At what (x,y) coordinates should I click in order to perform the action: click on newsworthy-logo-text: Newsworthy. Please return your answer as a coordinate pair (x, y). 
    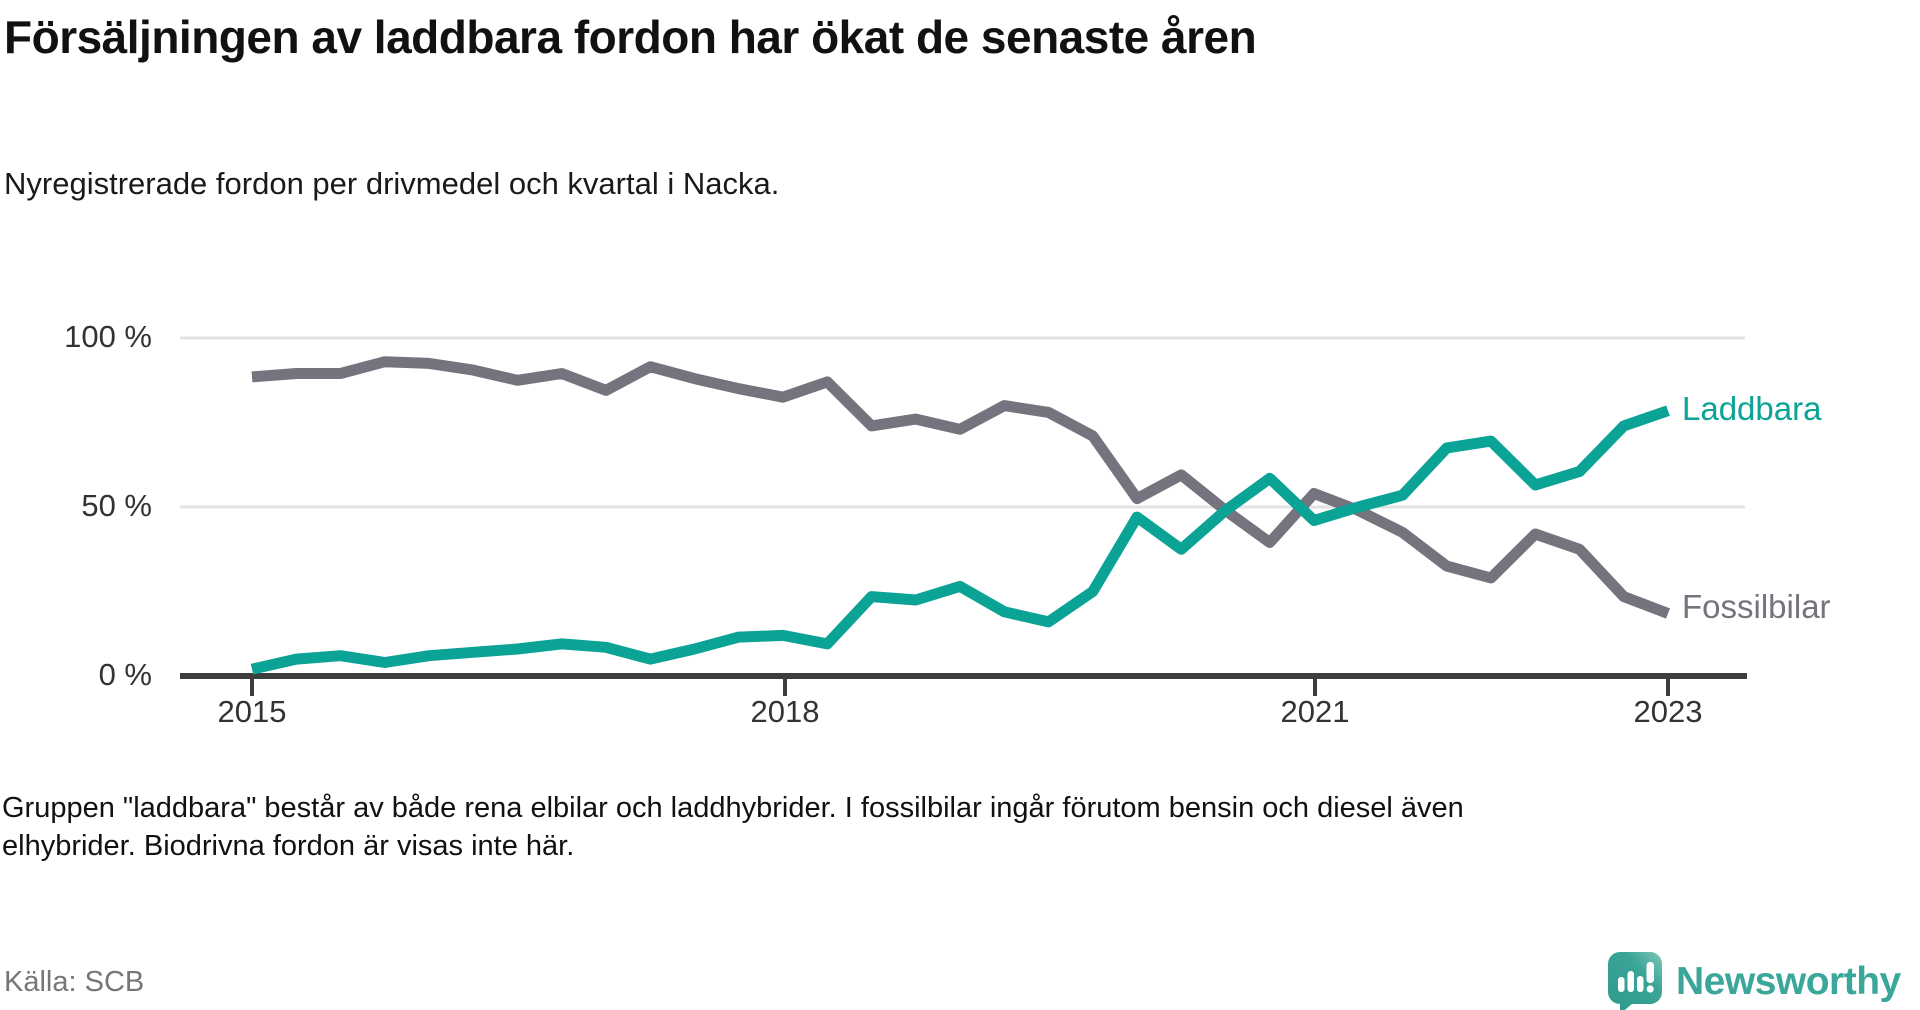
    Looking at the image, I should click on (1788, 981).